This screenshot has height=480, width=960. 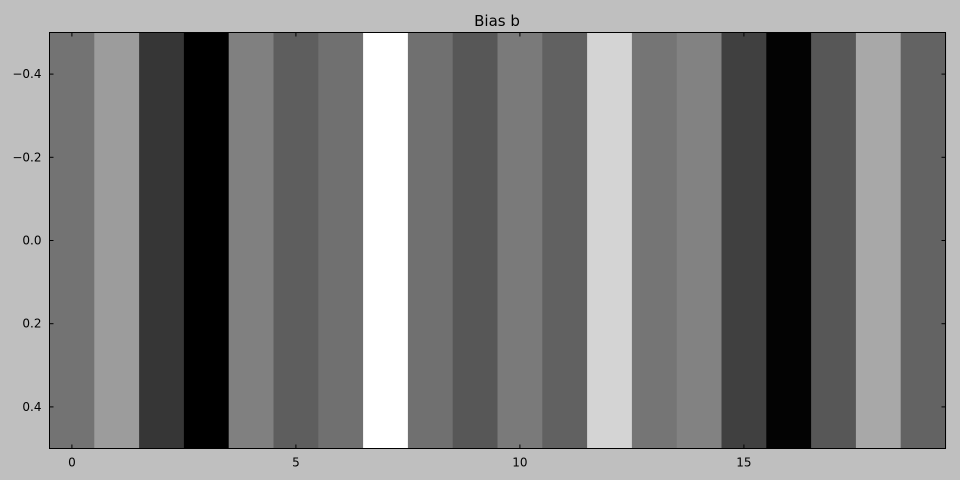 What do you see at coordinates (497, 21) in the screenshot?
I see `chart-title: Bias b` at bounding box center [497, 21].